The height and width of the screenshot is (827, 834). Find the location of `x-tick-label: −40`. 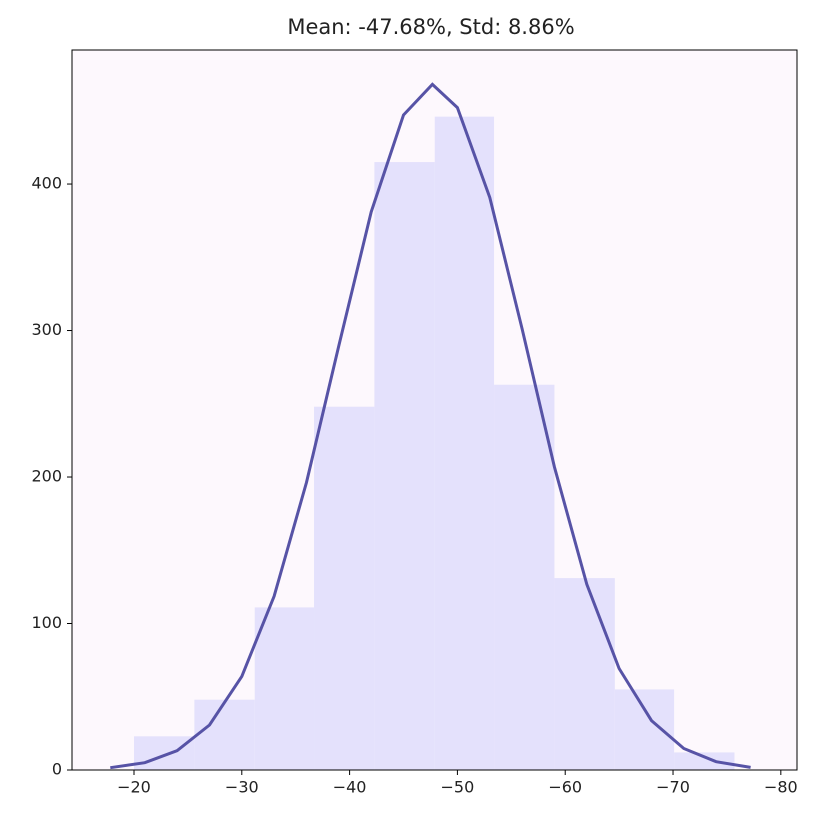

x-tick-label: −40 is located at coordinates (350, 787).